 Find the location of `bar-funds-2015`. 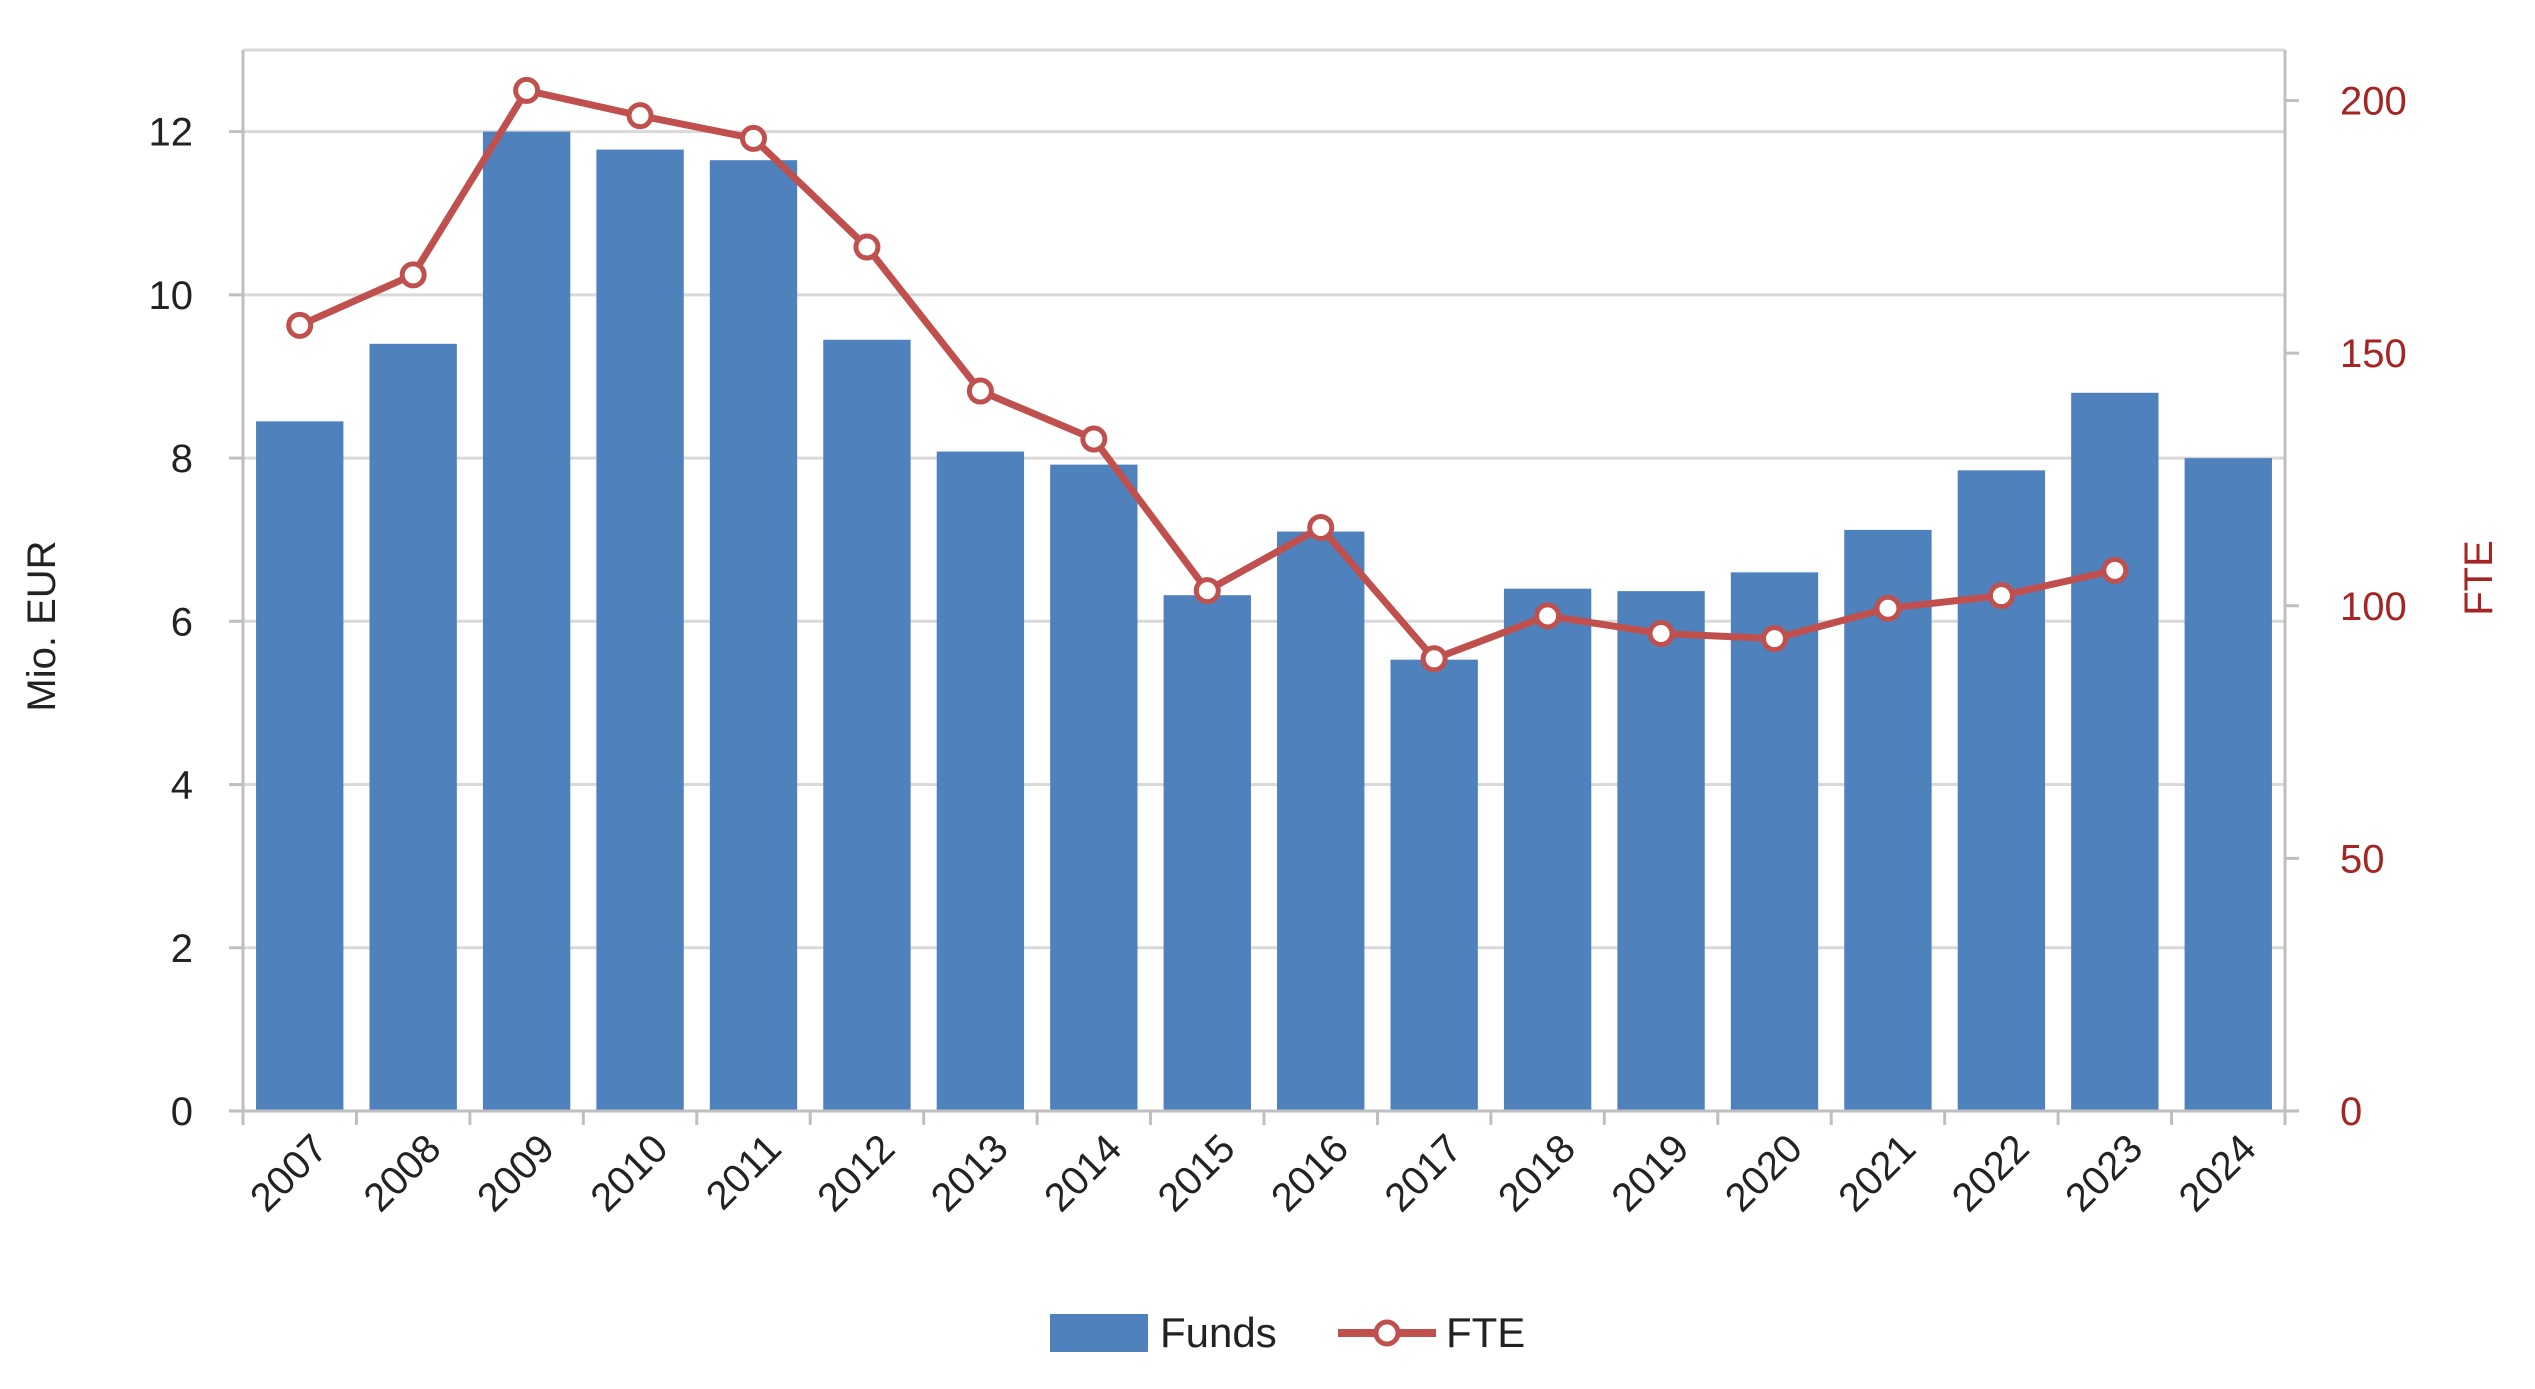

bar-funds-2015 is located at coordinates (1207, 853).